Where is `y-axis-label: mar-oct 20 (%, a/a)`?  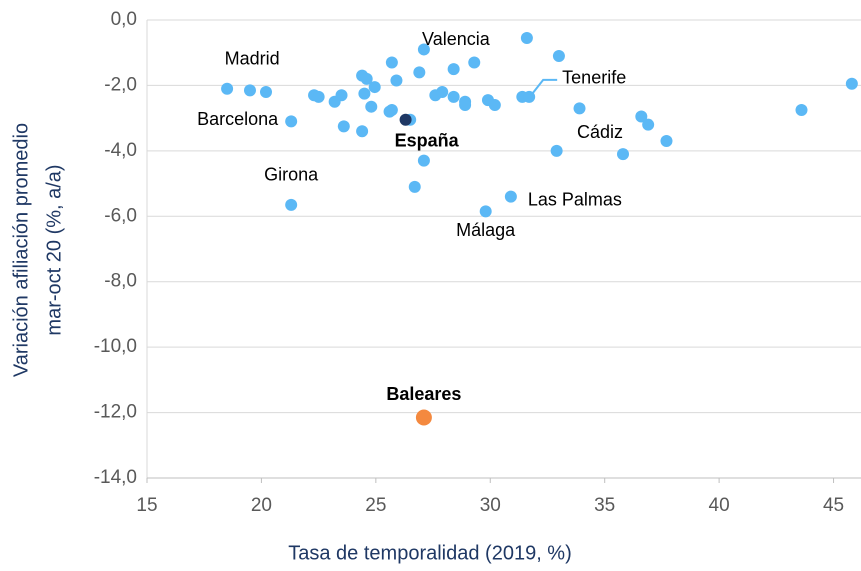 y-axis-label: mar-oct 20 (%, a/a) is located at coordinates (54, 249).